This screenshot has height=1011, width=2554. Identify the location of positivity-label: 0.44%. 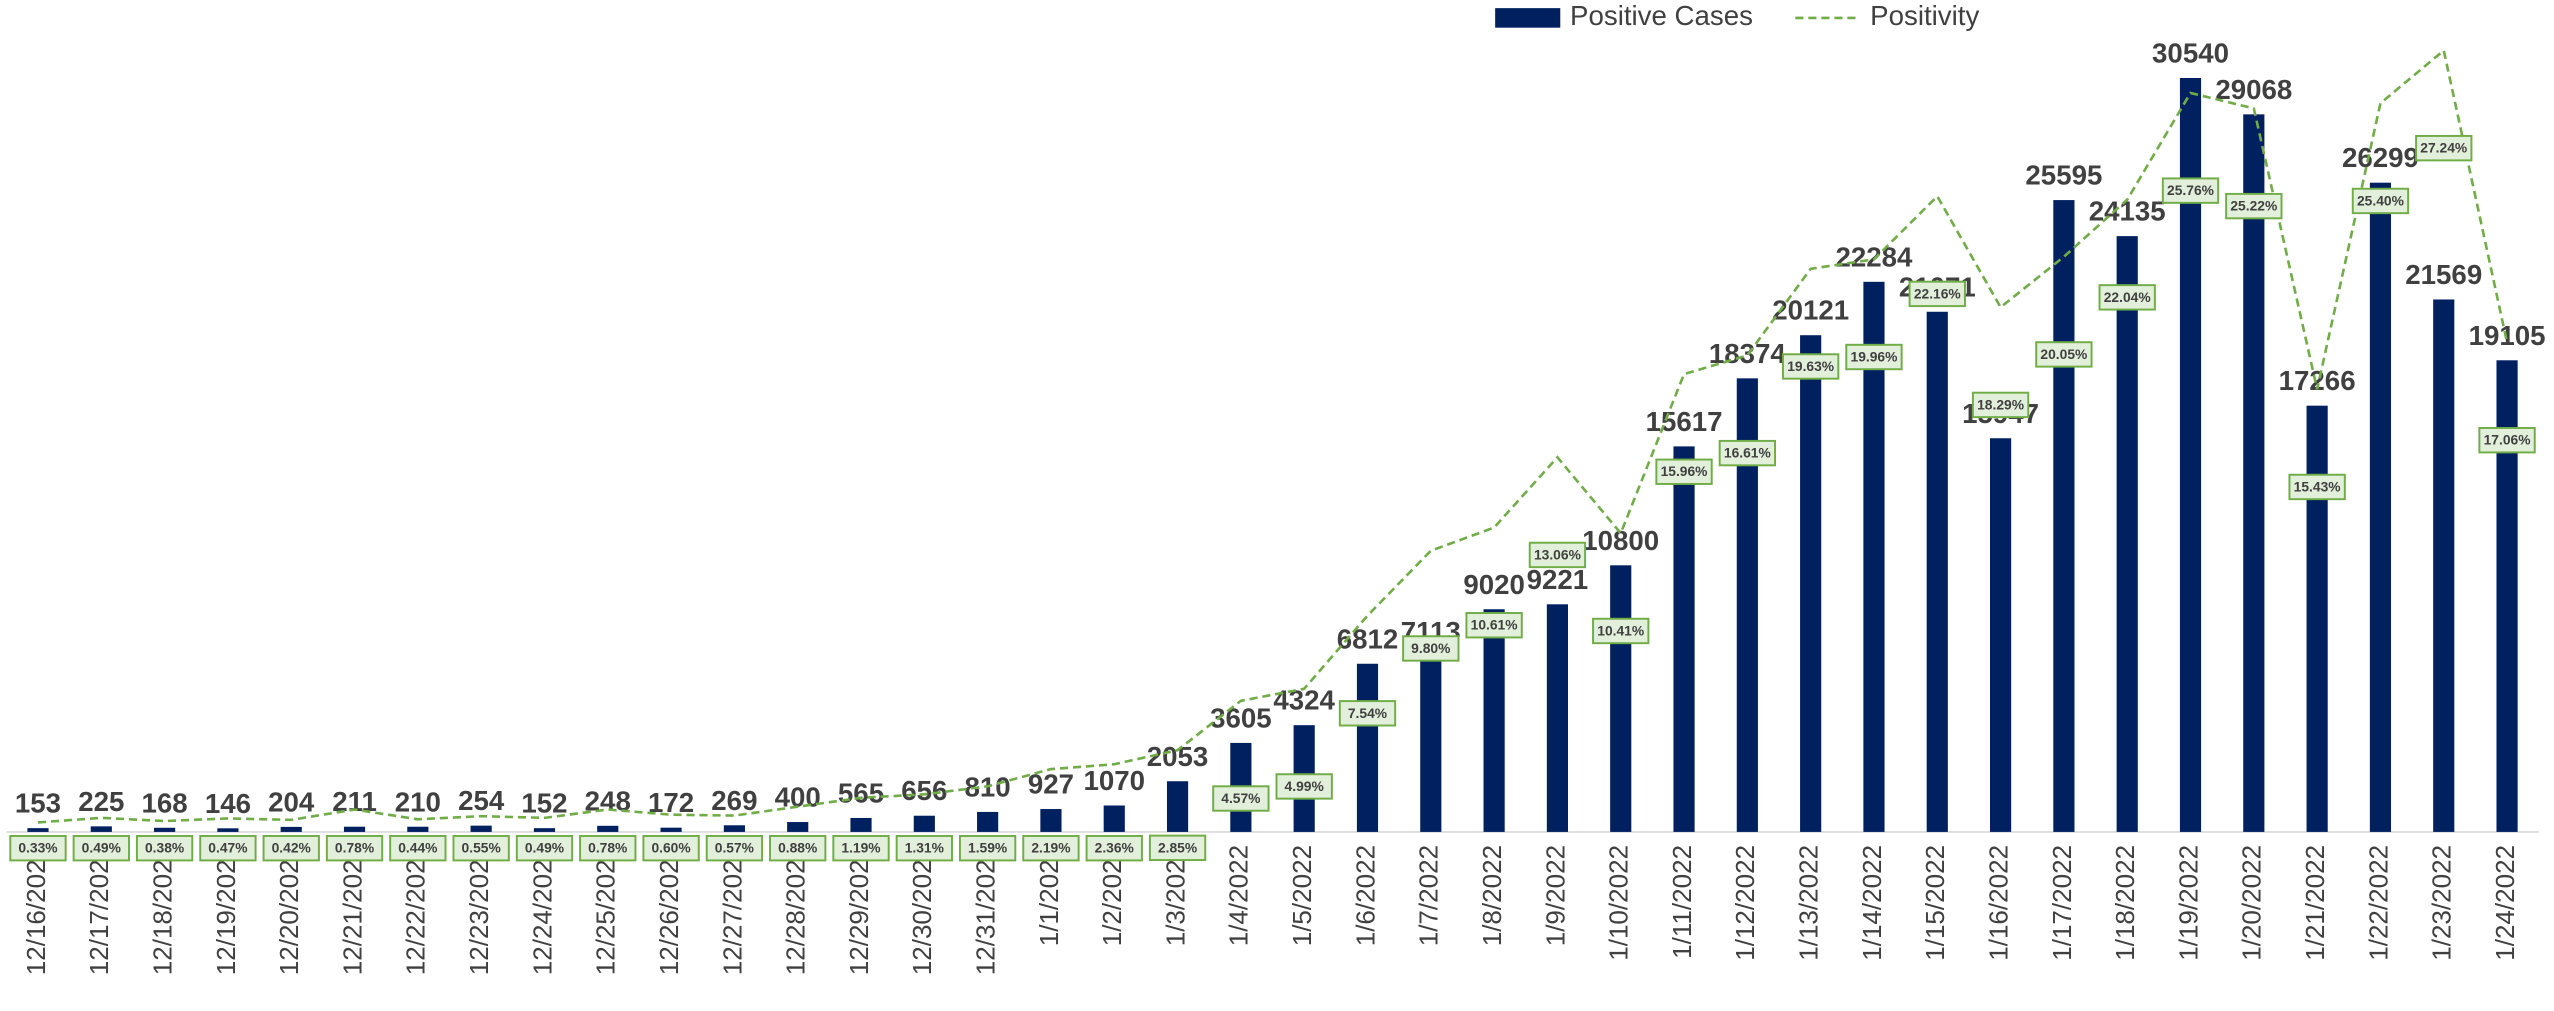
(418, 848).